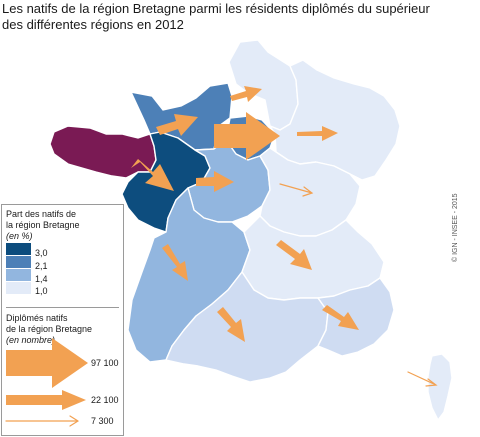 The height and width of the screenshot is (437, 480). What do you see at coordinates (41, 279) in the screenshot?
I see `legend-break-3: 1,4` at bounding box center [41, 279].